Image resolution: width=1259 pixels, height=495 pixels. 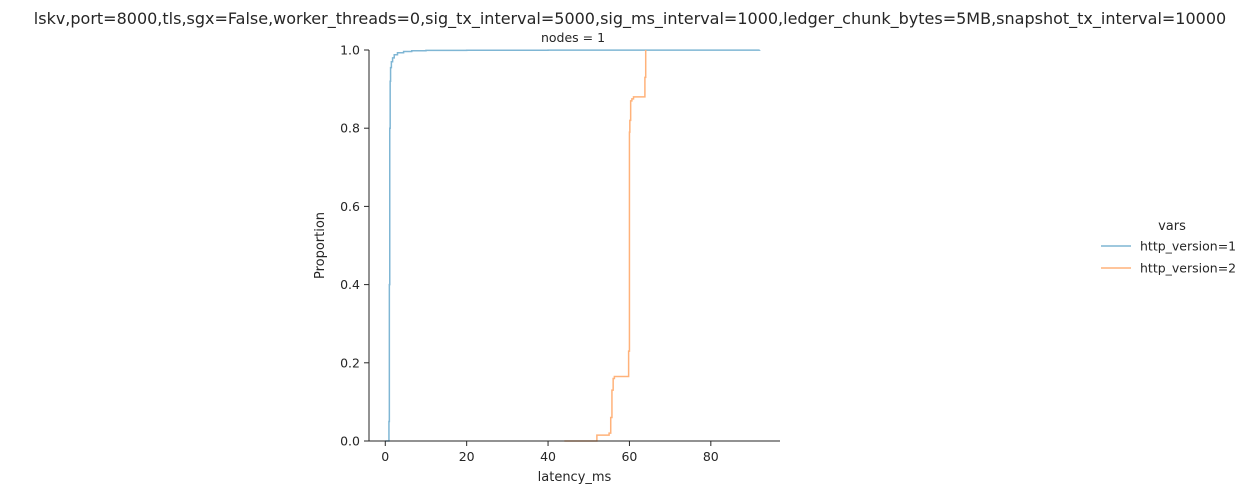 What do you see at coordinates (548, 456) in the screenshot?
I see `x-tick-label: 40` at bounding box center [548, 456].